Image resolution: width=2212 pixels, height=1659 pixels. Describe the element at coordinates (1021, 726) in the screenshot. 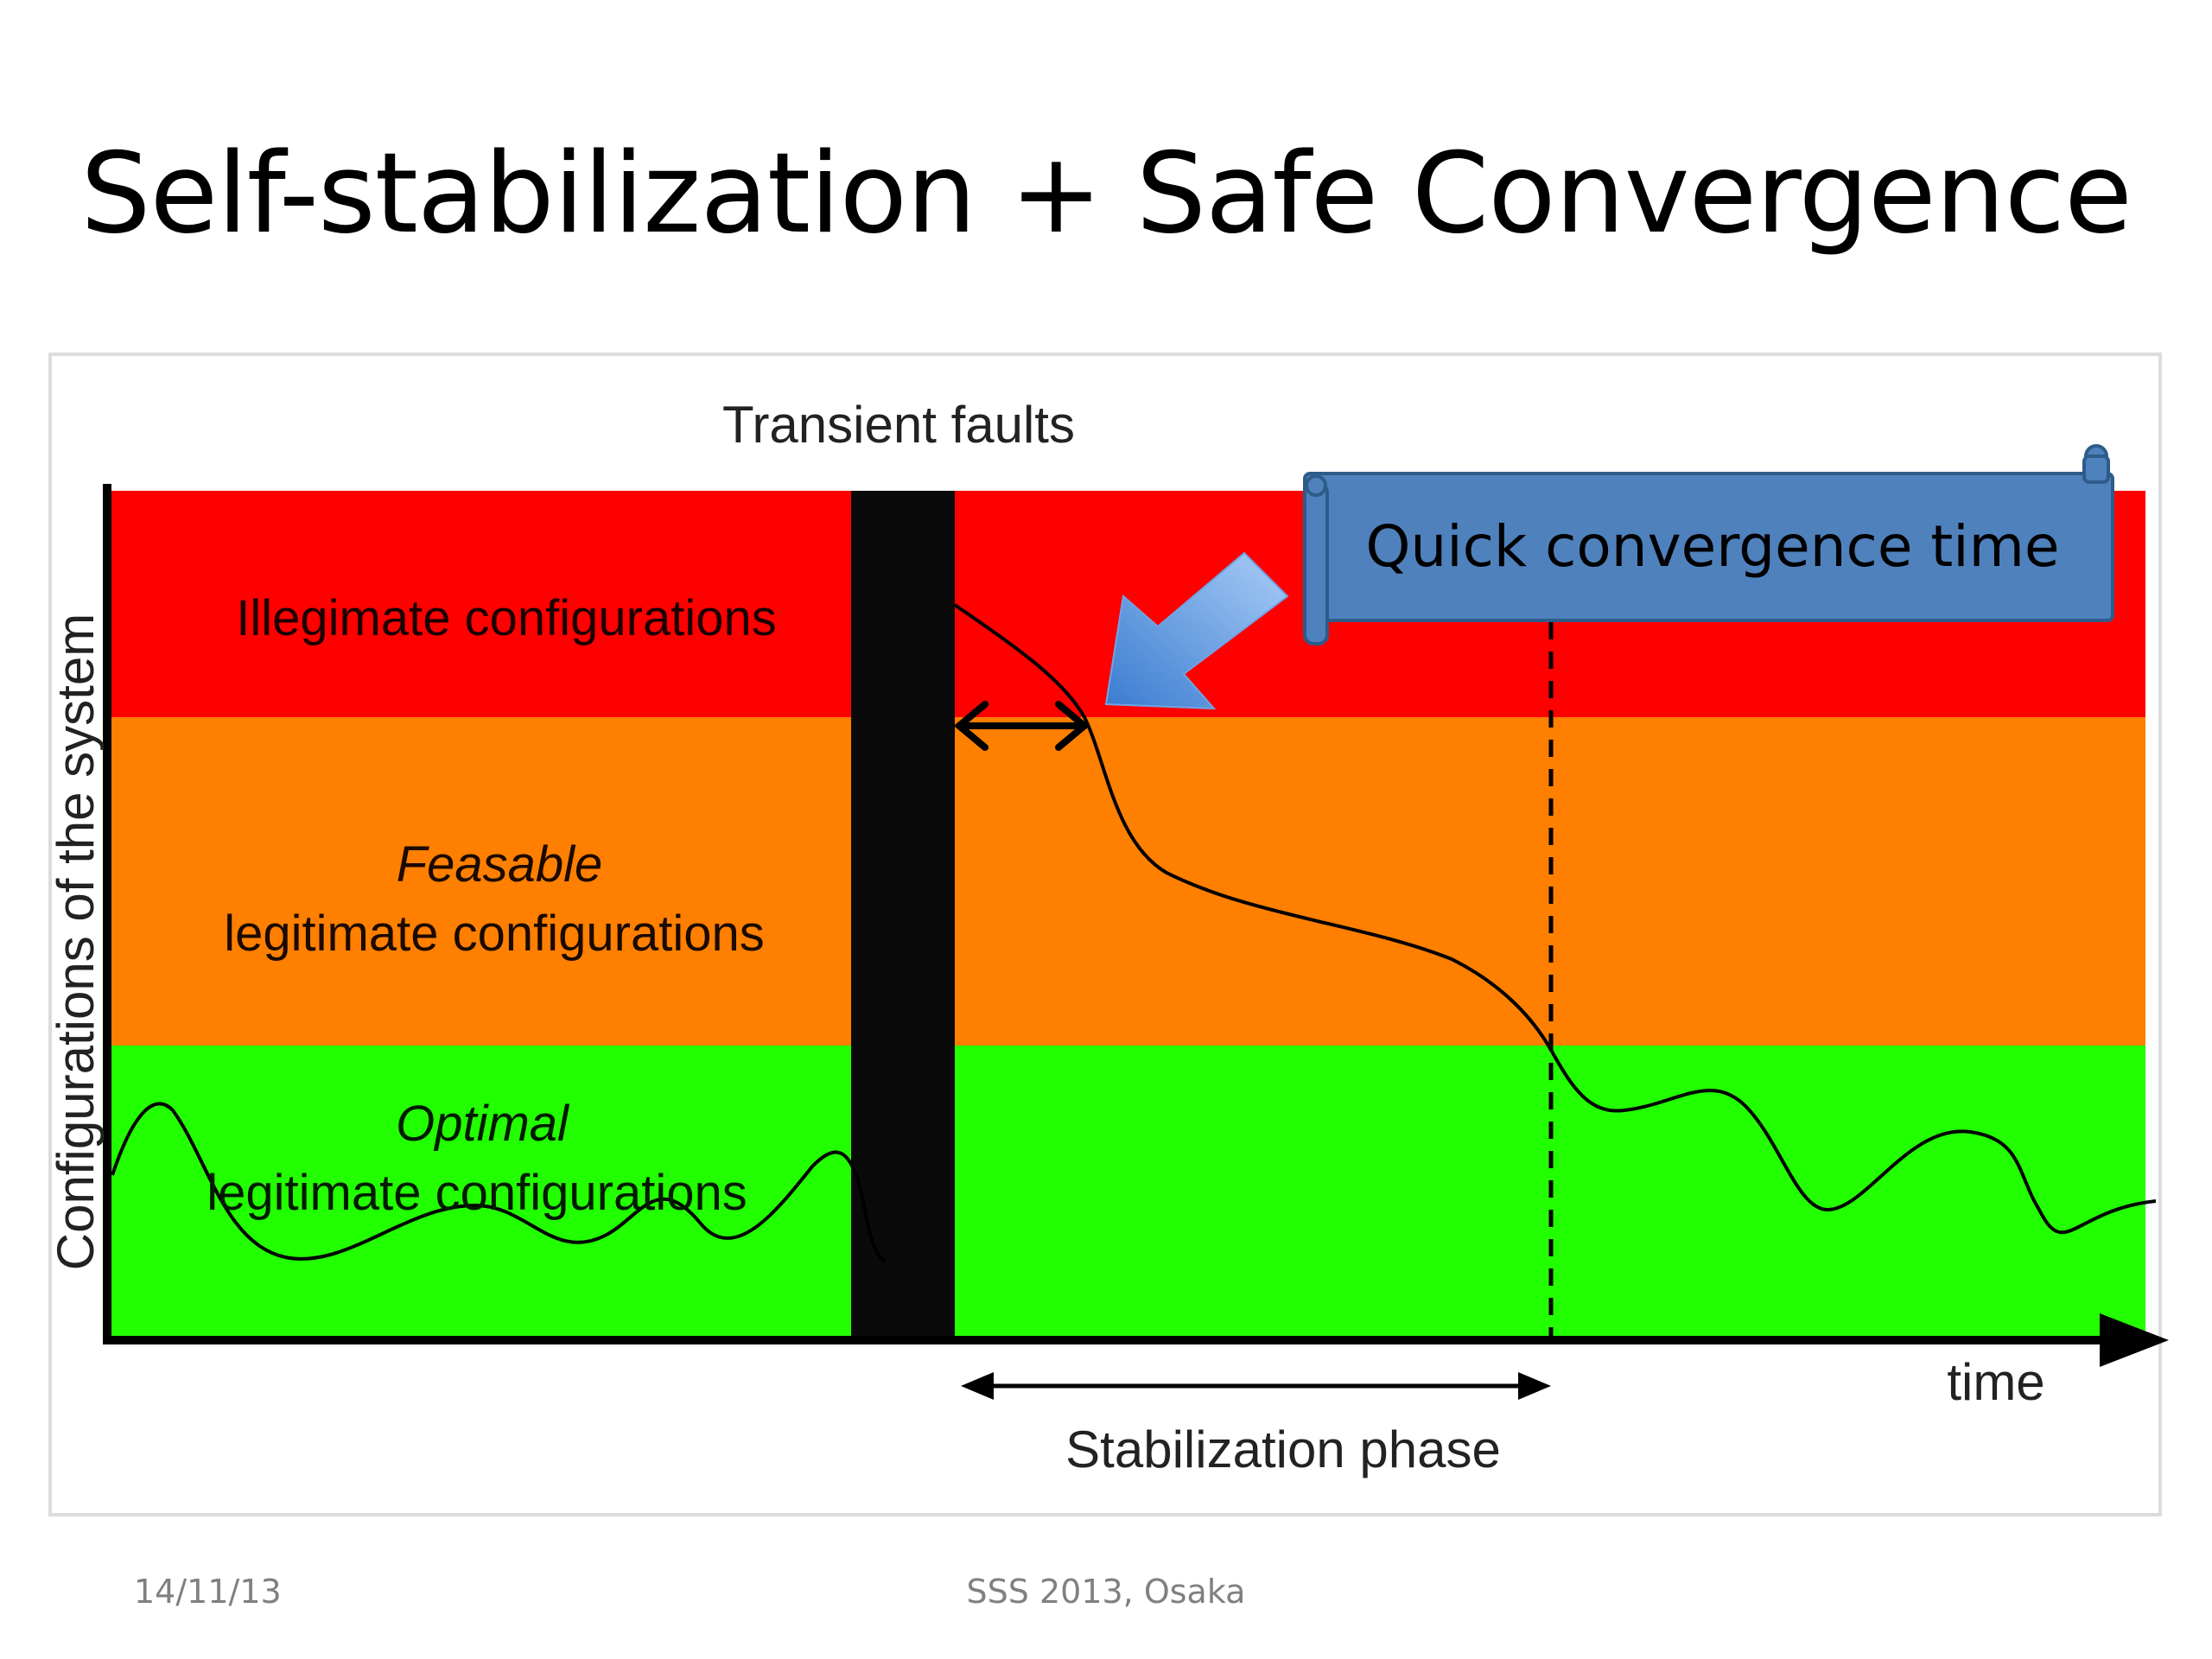

I see `quick-convergence-span-arrow` at that location.